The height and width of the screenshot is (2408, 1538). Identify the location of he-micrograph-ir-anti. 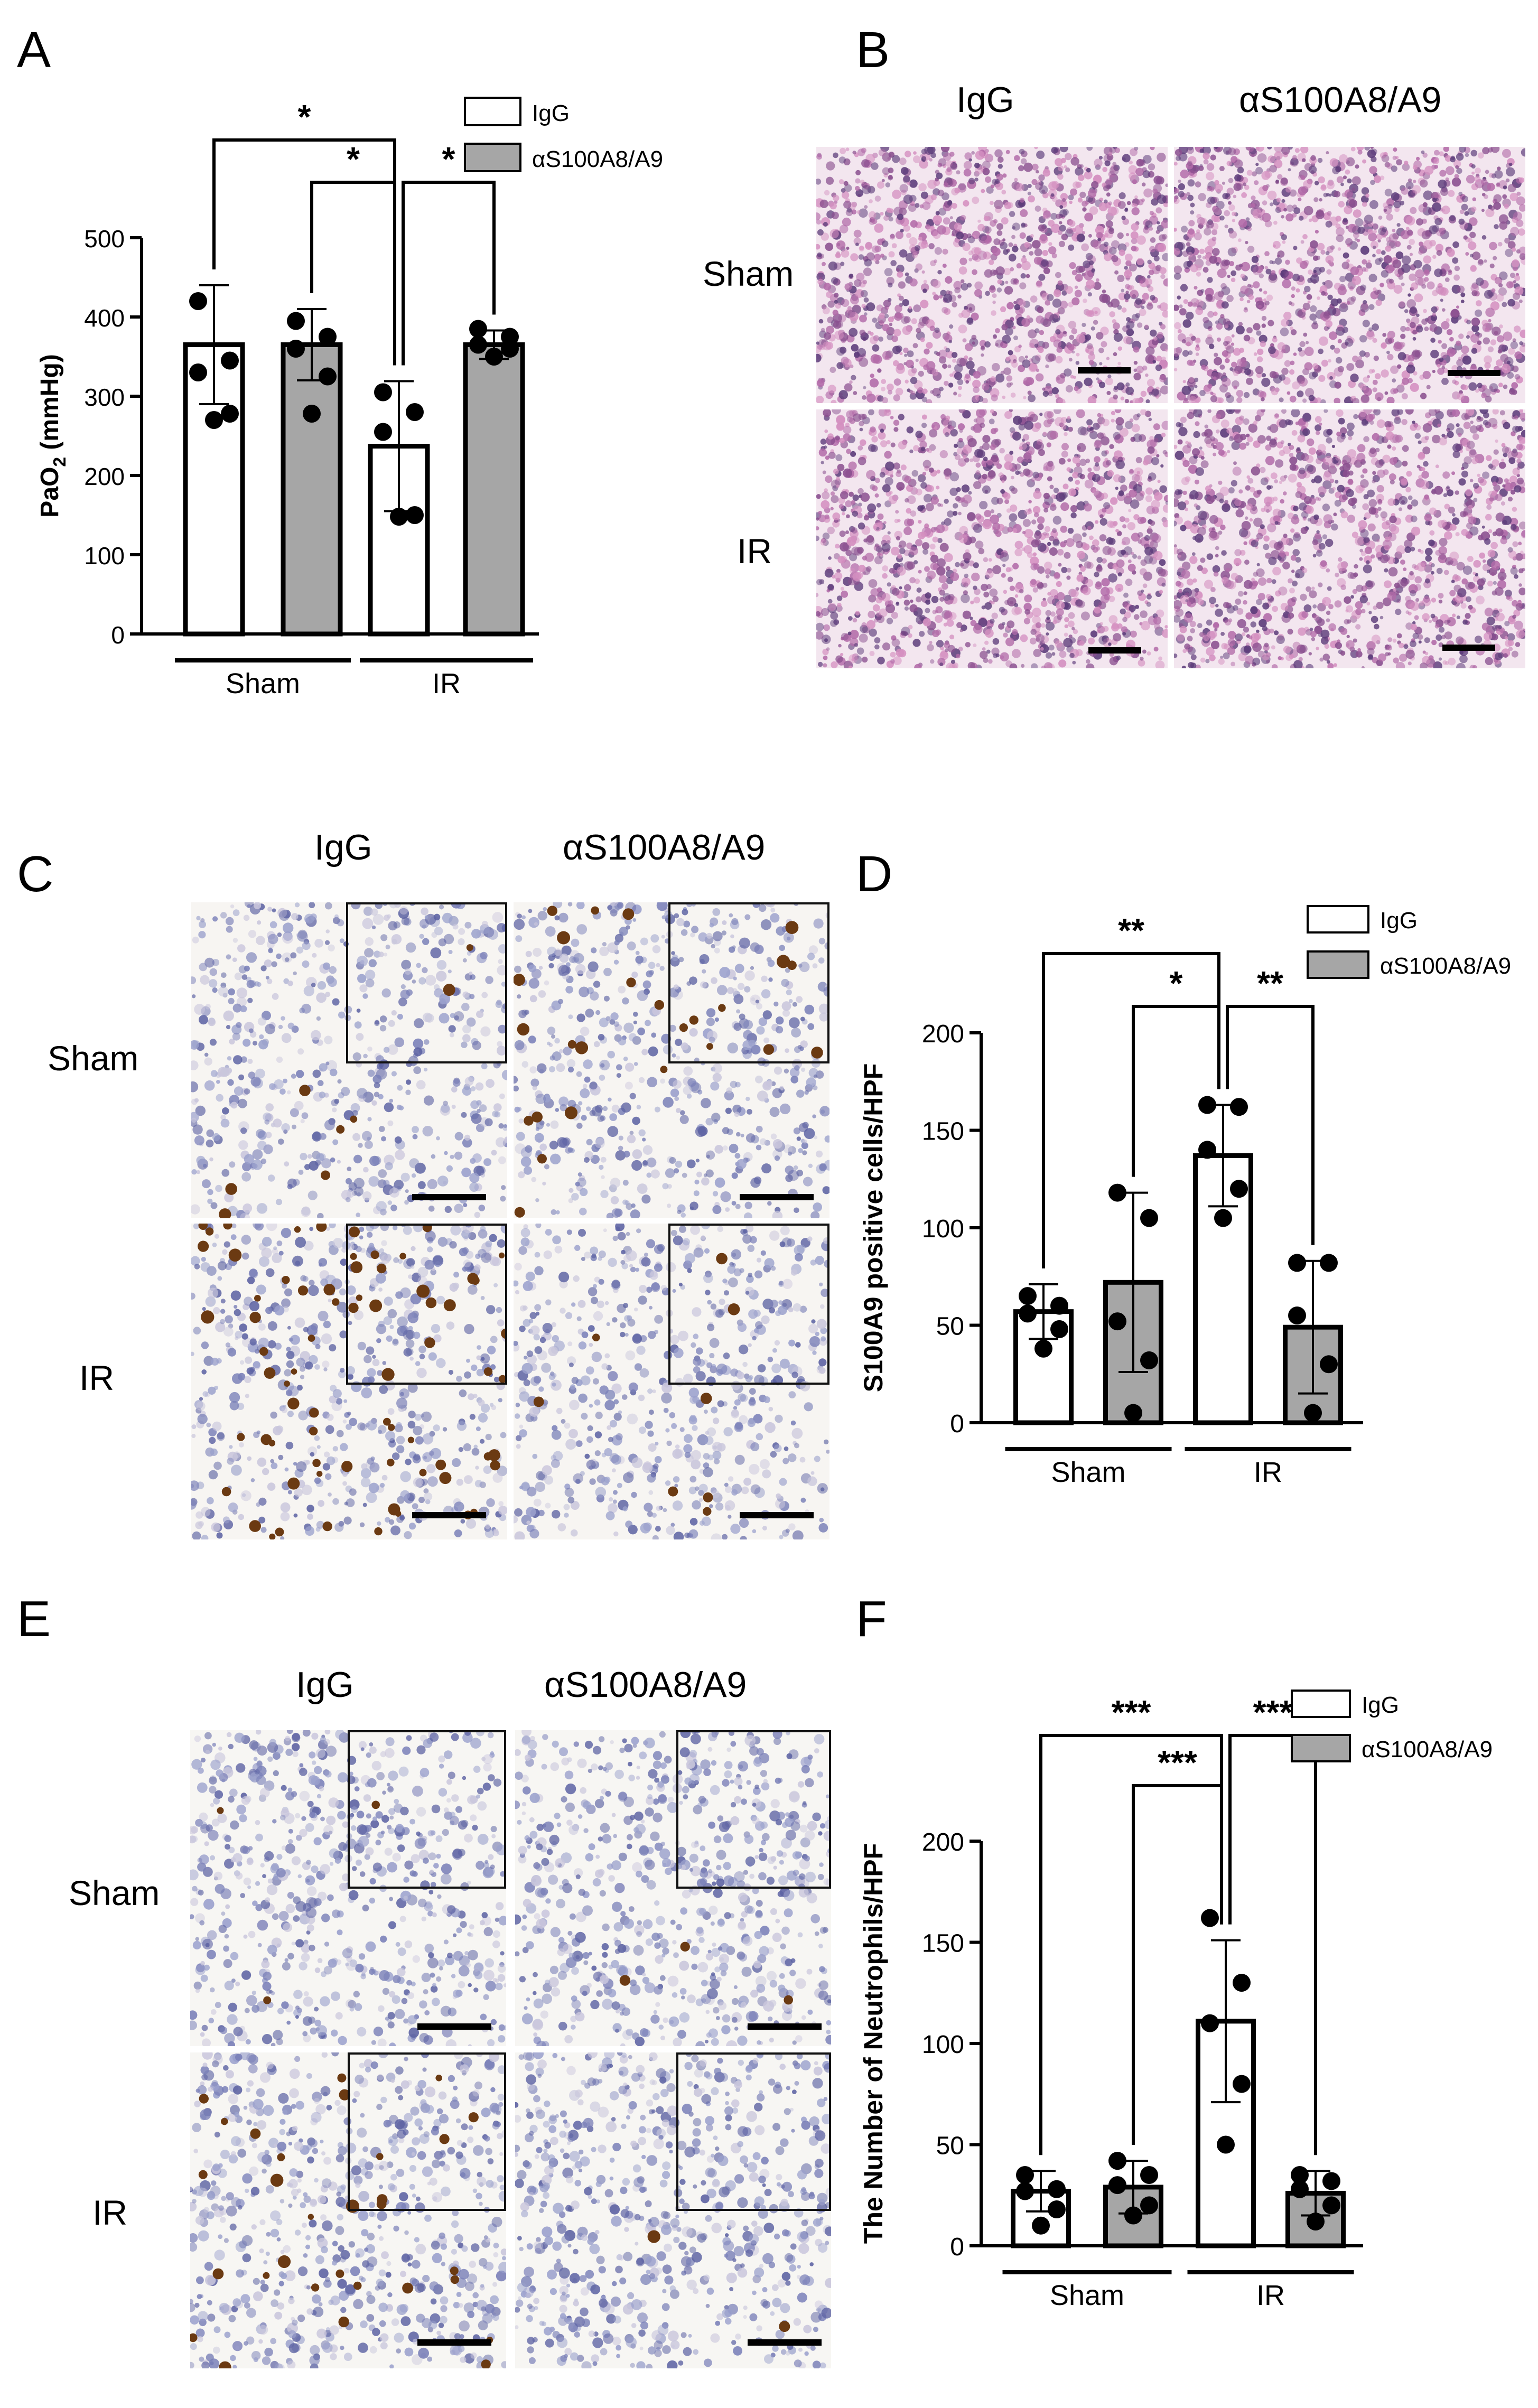
(1349, 538).